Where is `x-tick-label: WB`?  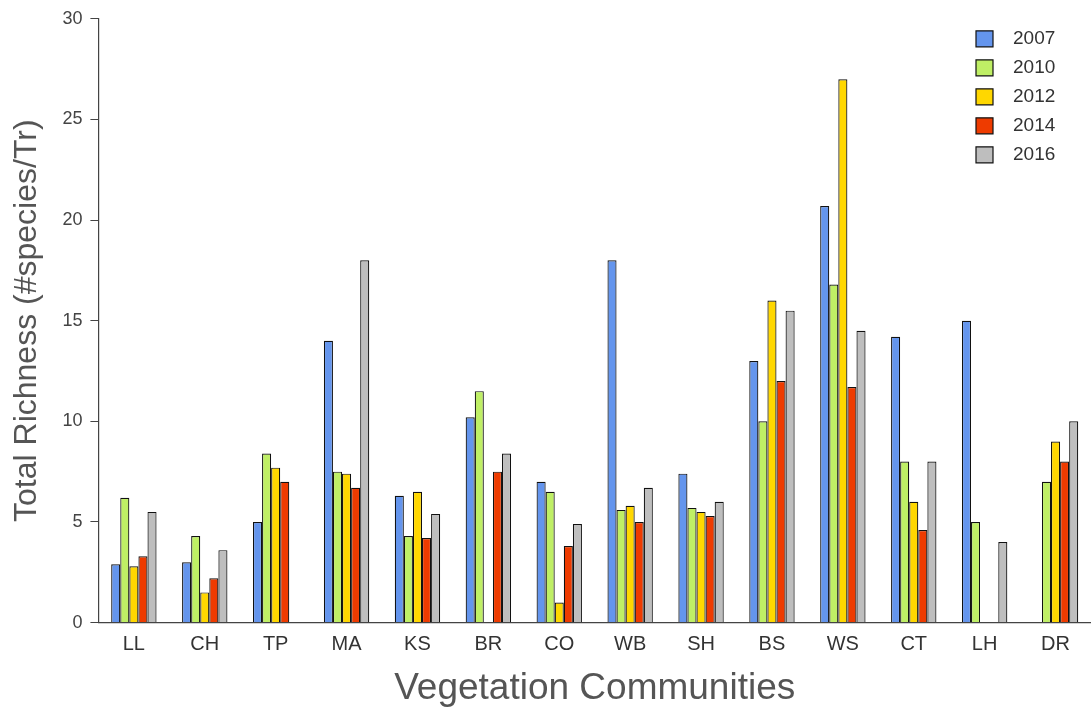
x-tick-label: WB is located at coordinates (630, 643).